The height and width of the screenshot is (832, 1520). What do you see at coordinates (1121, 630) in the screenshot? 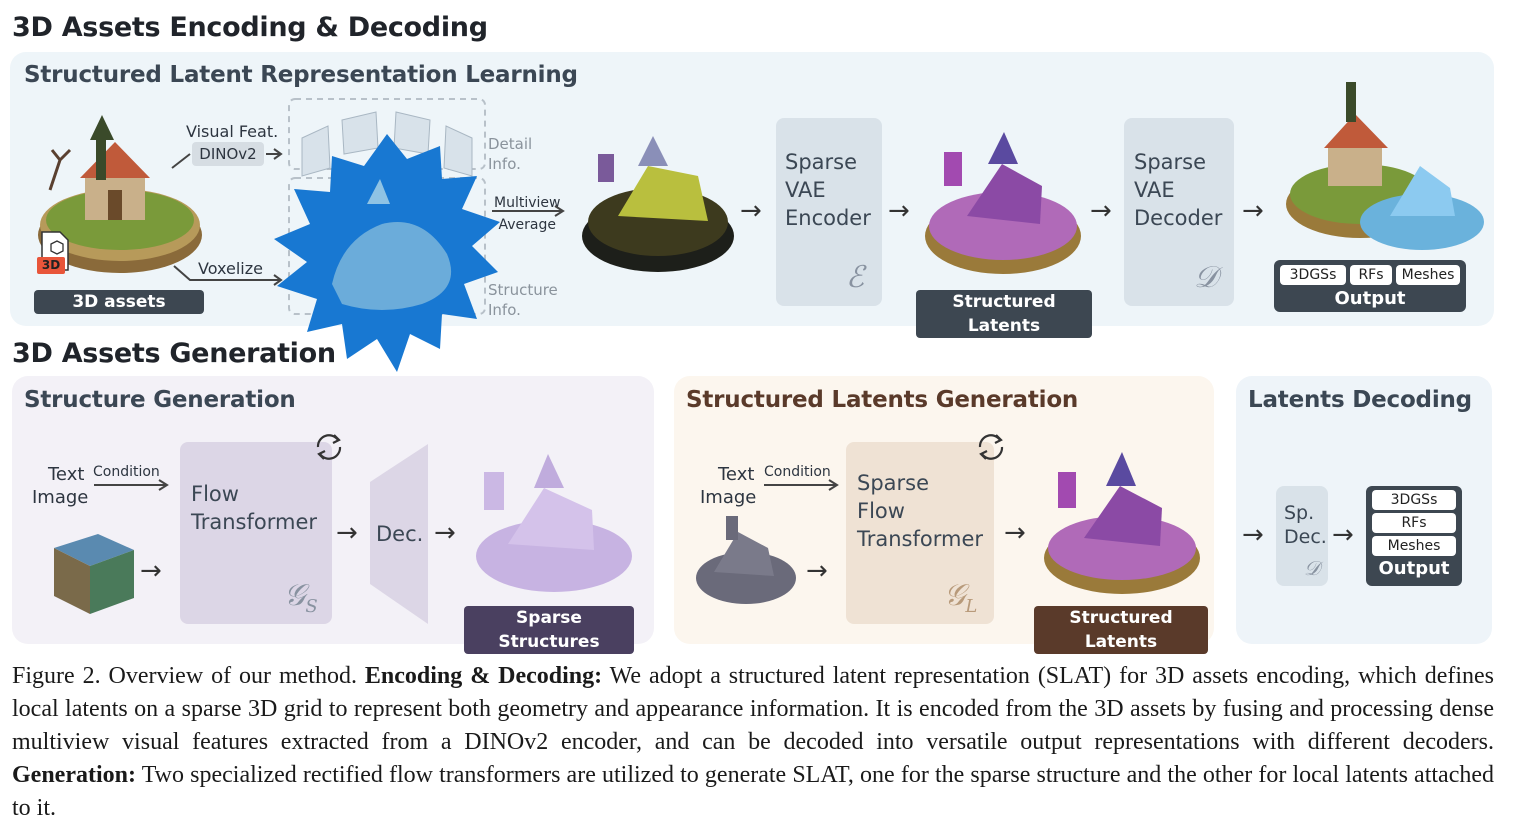
I see `latents-result-label: Structured Latents` at bounding box center [1121, 630].